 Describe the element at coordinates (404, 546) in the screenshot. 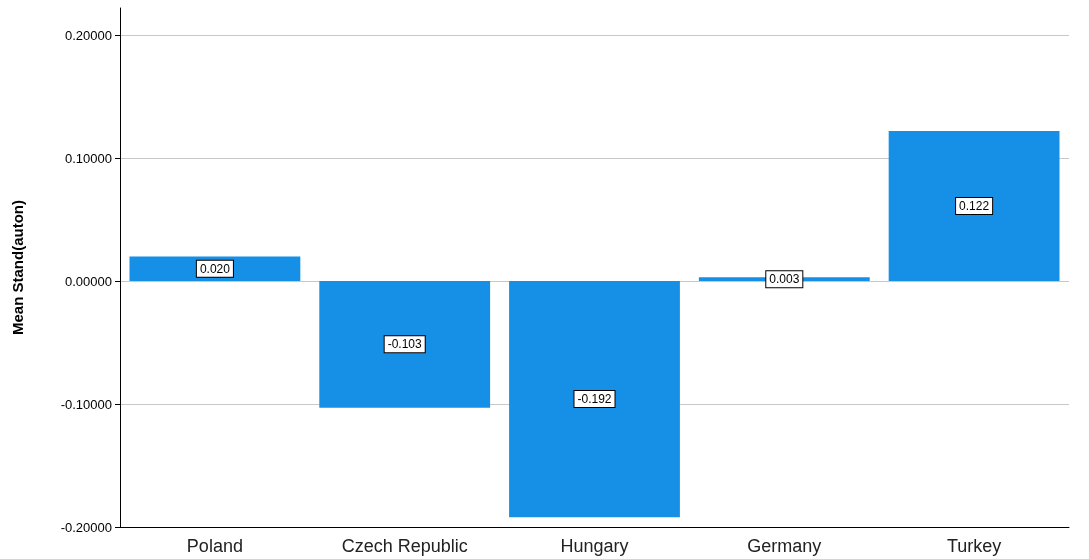

I see `x-tick-label: Czech Republic` at that location.